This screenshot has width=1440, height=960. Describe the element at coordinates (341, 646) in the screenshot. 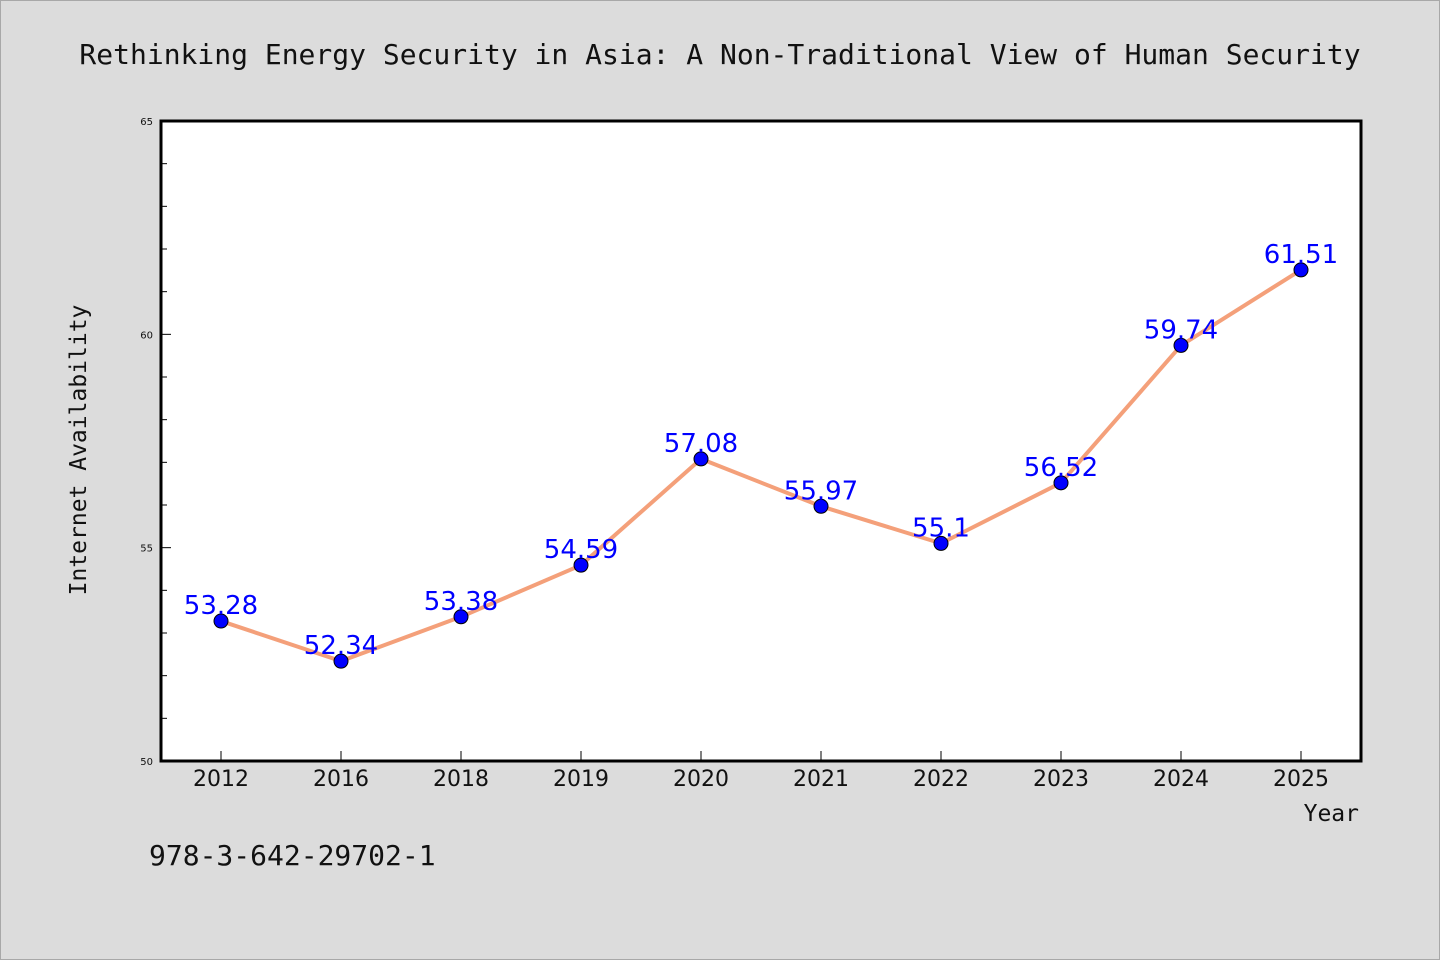

I see `data-label: 52.34` at that location.